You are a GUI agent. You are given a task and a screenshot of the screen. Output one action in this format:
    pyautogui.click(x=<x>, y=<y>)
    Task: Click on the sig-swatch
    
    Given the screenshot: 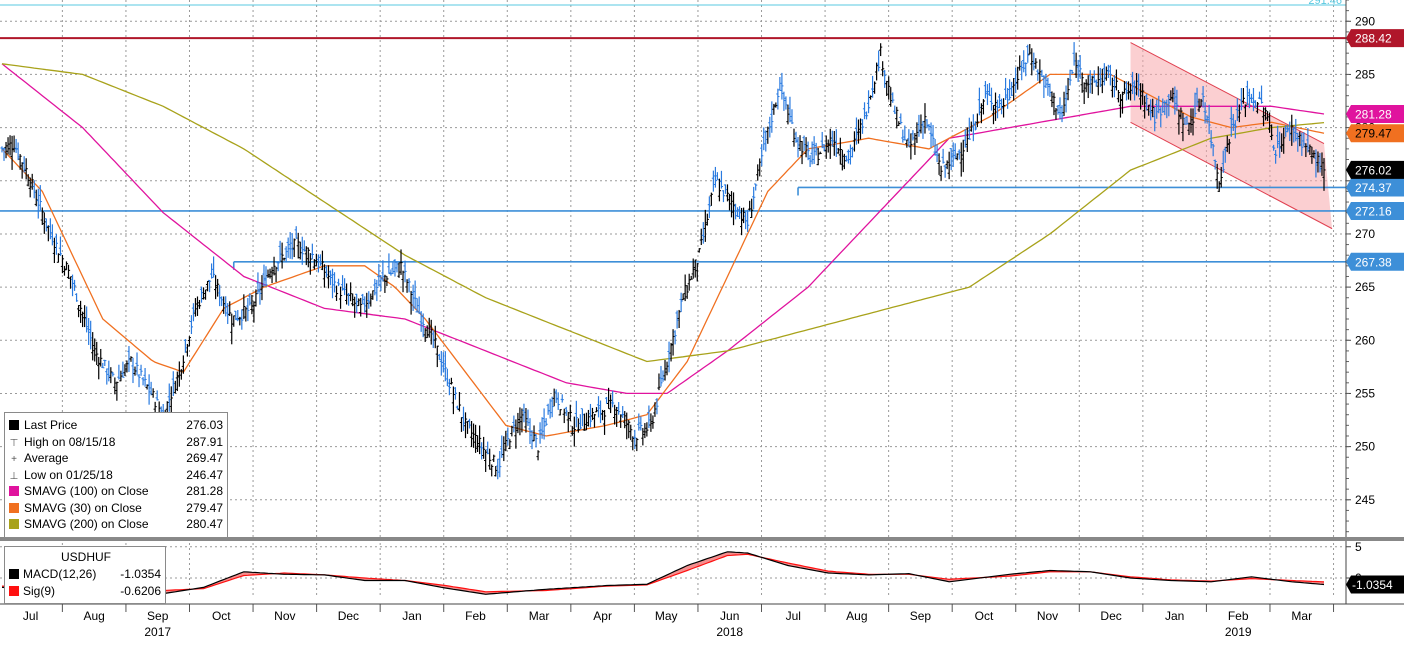 What is the action you would take?
    pyautogui.click(x=14, y=591)
    